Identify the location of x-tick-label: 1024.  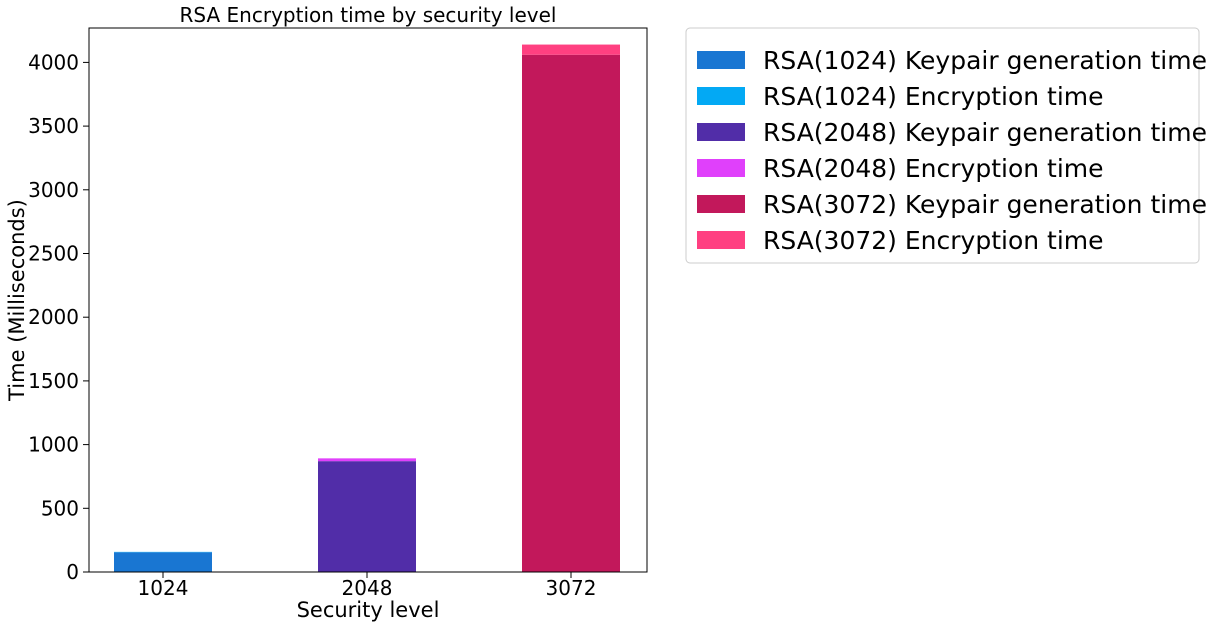
(163, 588).